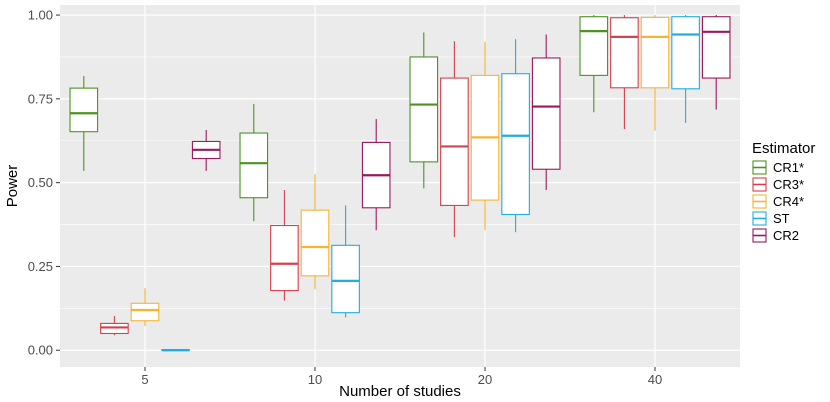 The height and width of the screenshot is (402, 830). Describe the element at coordinates (485, 136) in the screenshot. I see `box-cr4-n20` at that location.